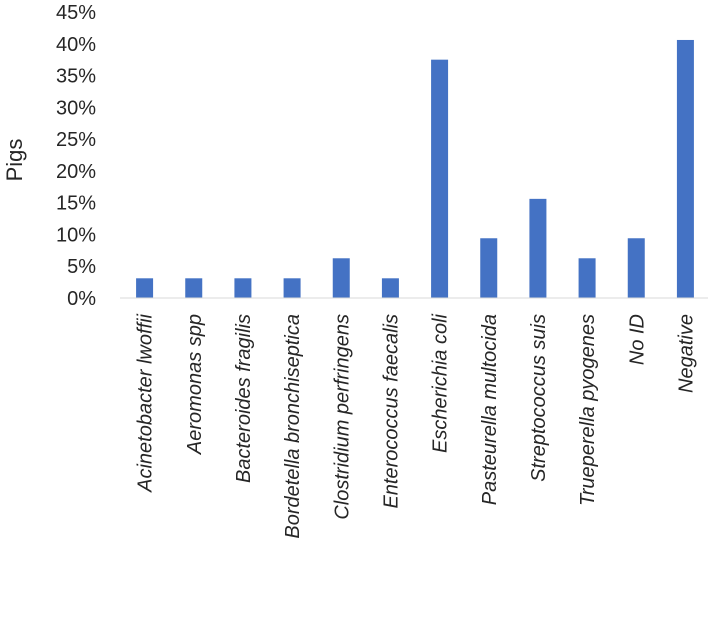 This screenshot has height=622, width=708. I want to click on y-tick-label: 15%, so click(76, 204).